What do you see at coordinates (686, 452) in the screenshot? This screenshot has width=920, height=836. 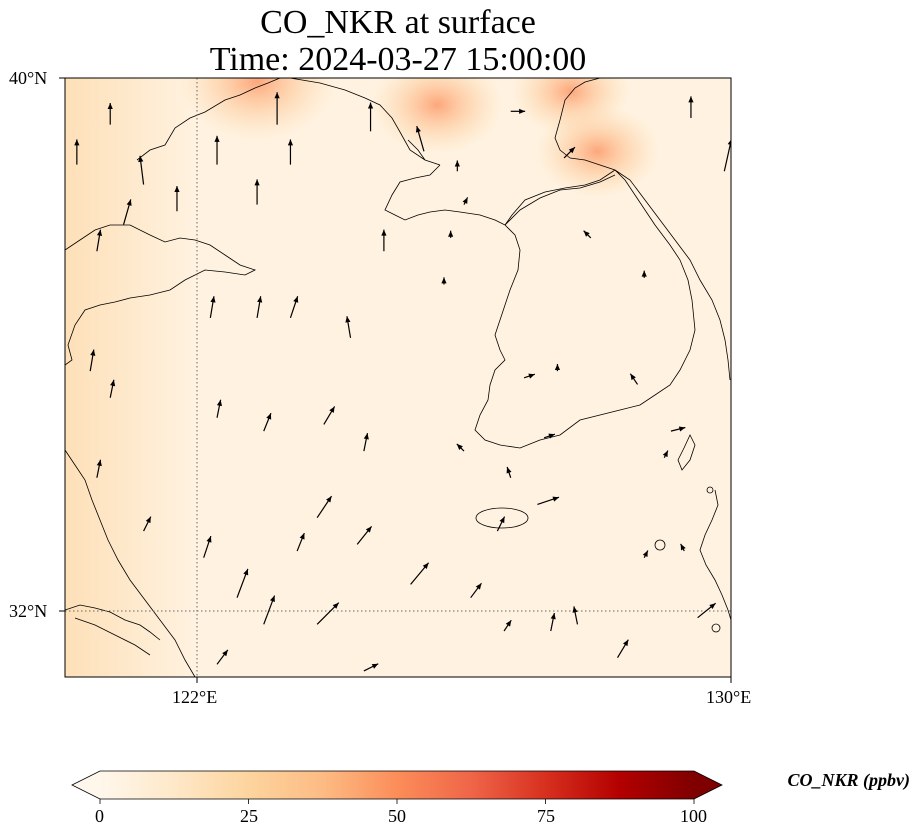 I see `tsushima-island` at bounding box center [686, 452].